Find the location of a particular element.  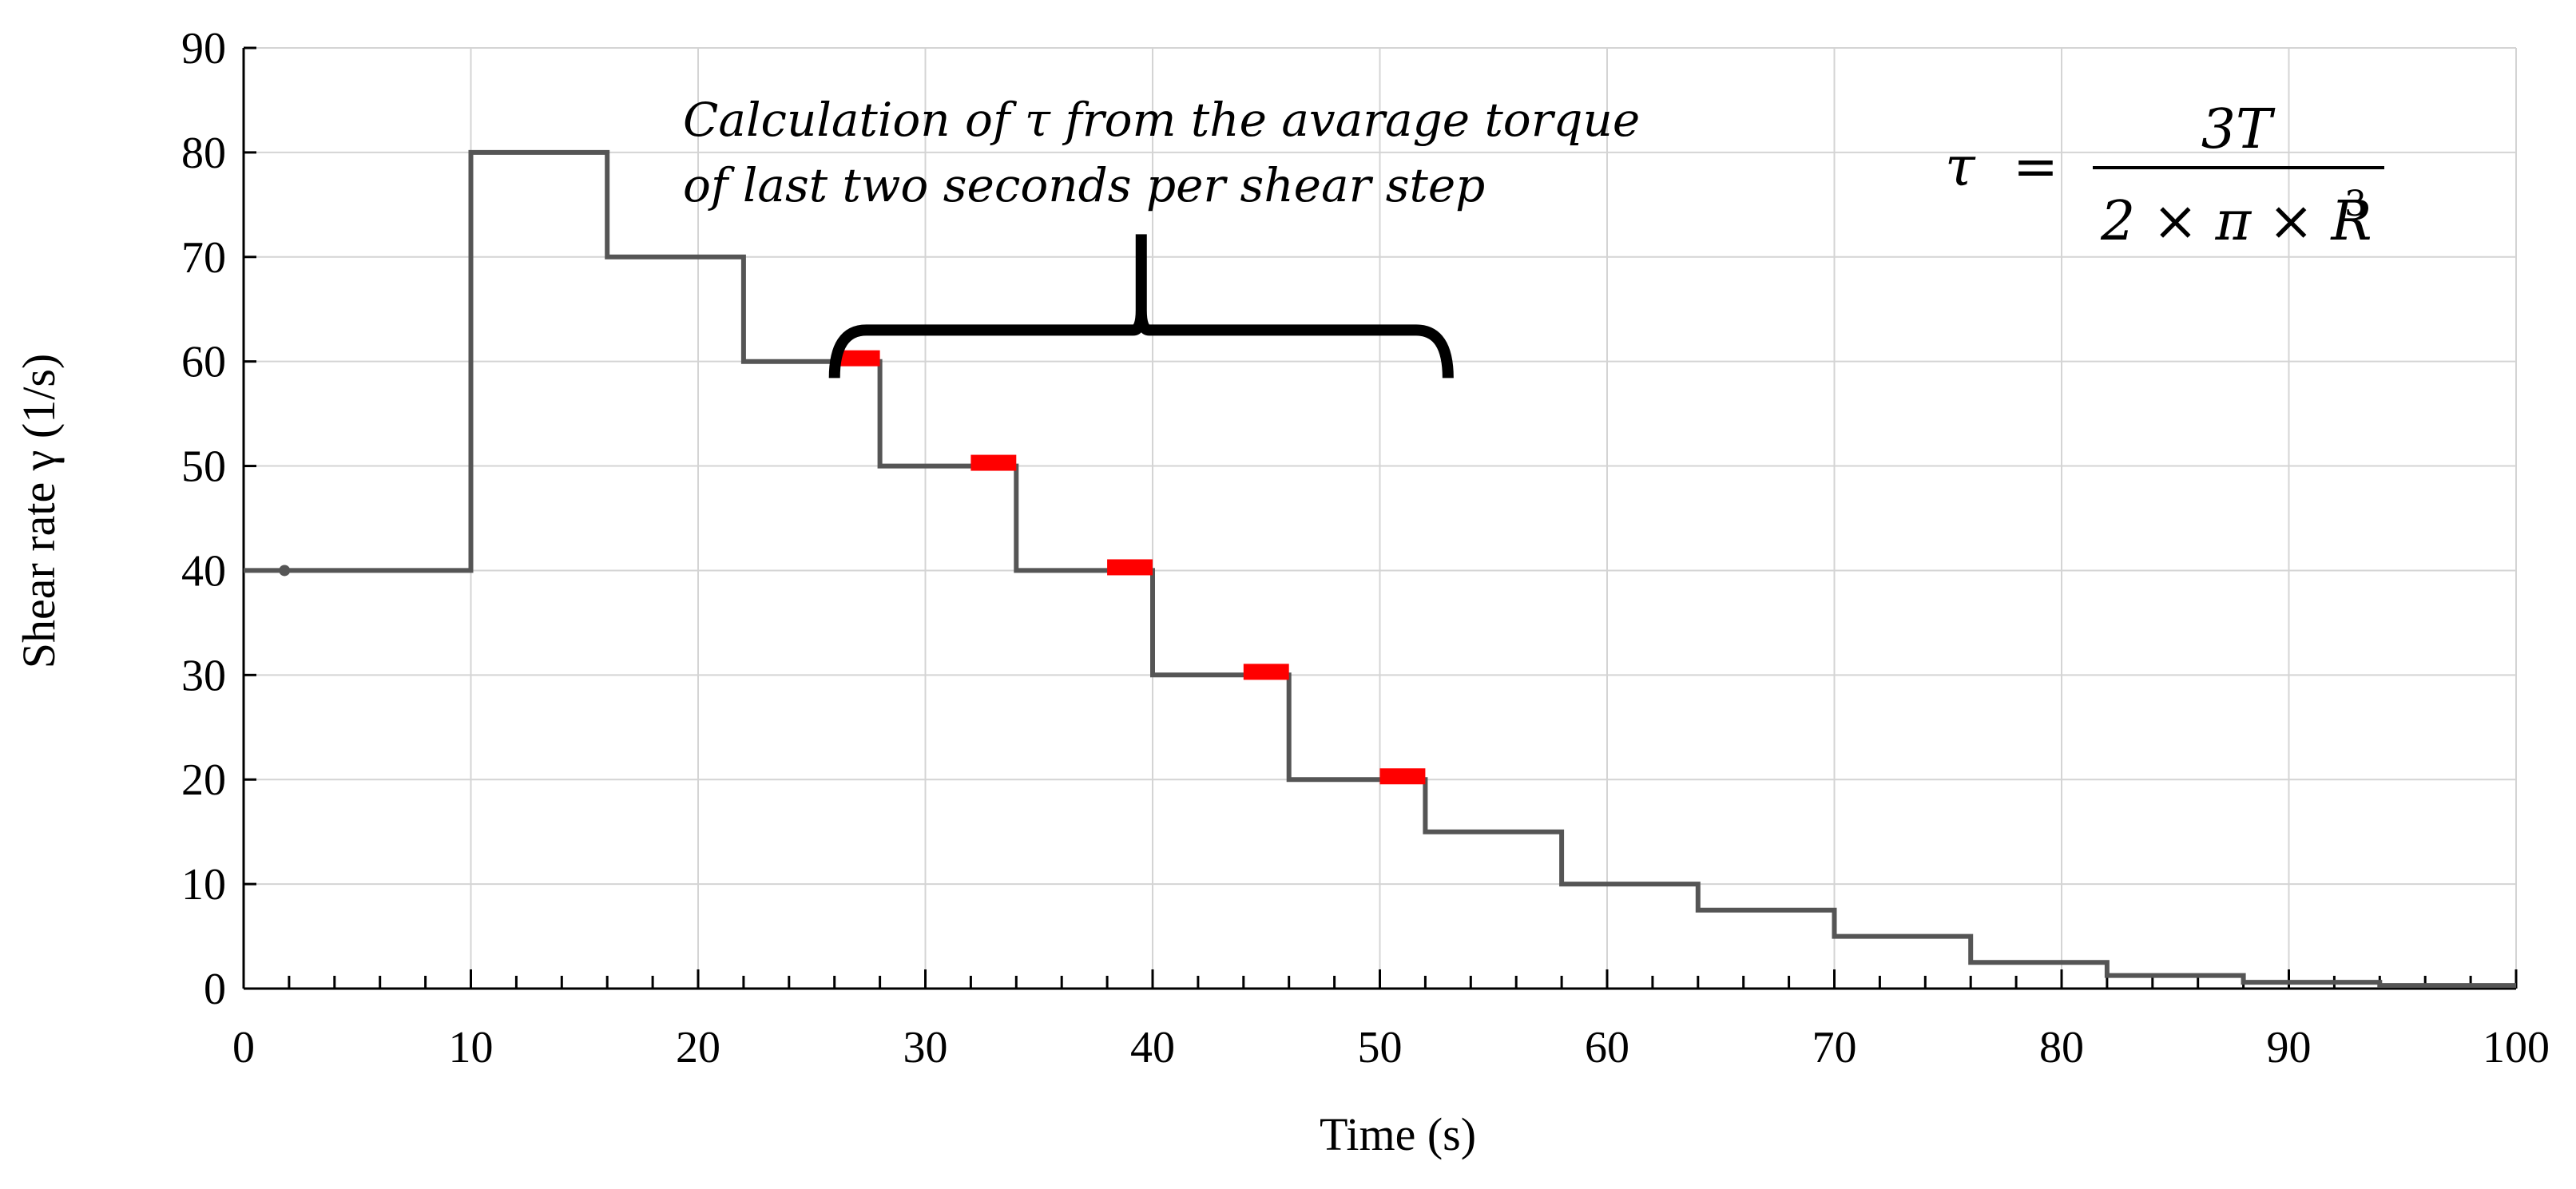

y-tick-label-0: 0 is located at coordinates (215, 989).